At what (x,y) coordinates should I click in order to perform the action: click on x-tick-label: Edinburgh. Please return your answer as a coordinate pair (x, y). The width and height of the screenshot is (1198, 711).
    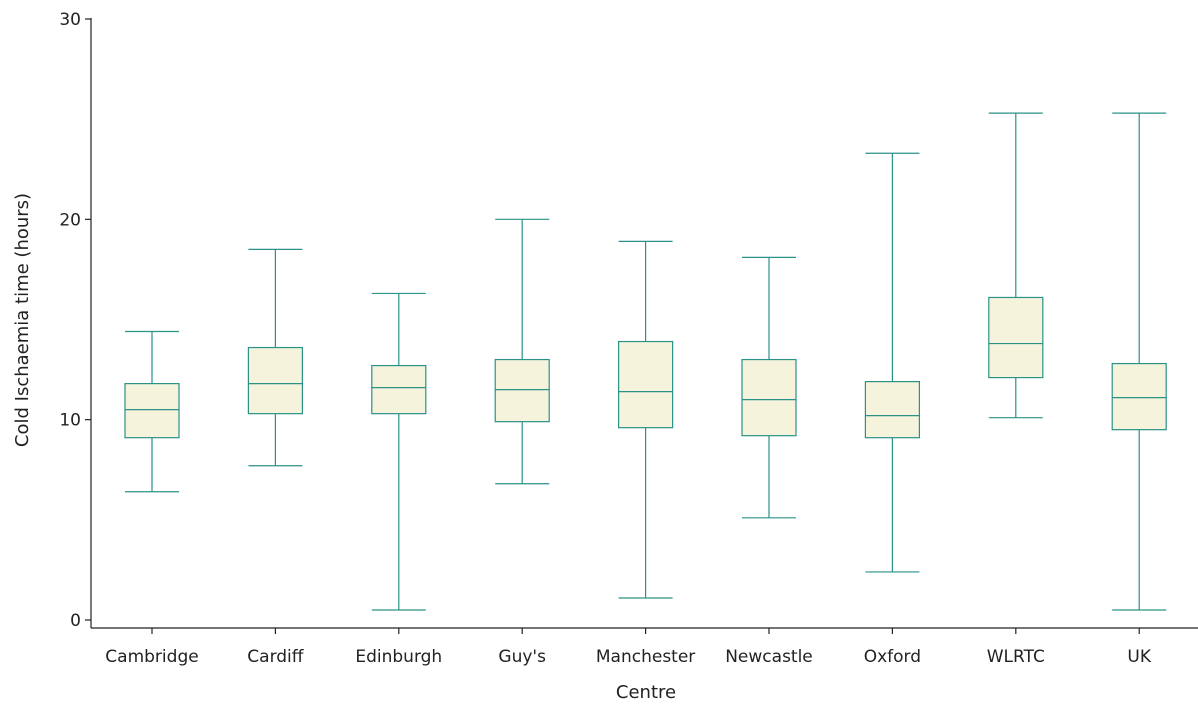
    Looking at the image, I should click on (398, 657).